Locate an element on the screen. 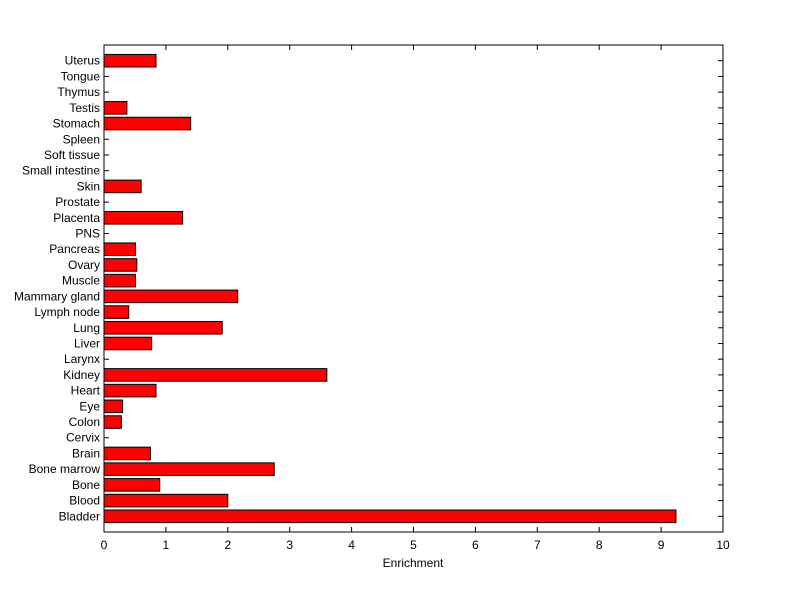 The height and width of the screenshot is (599, 800). bar-blood is located at coordinates (166, 500).